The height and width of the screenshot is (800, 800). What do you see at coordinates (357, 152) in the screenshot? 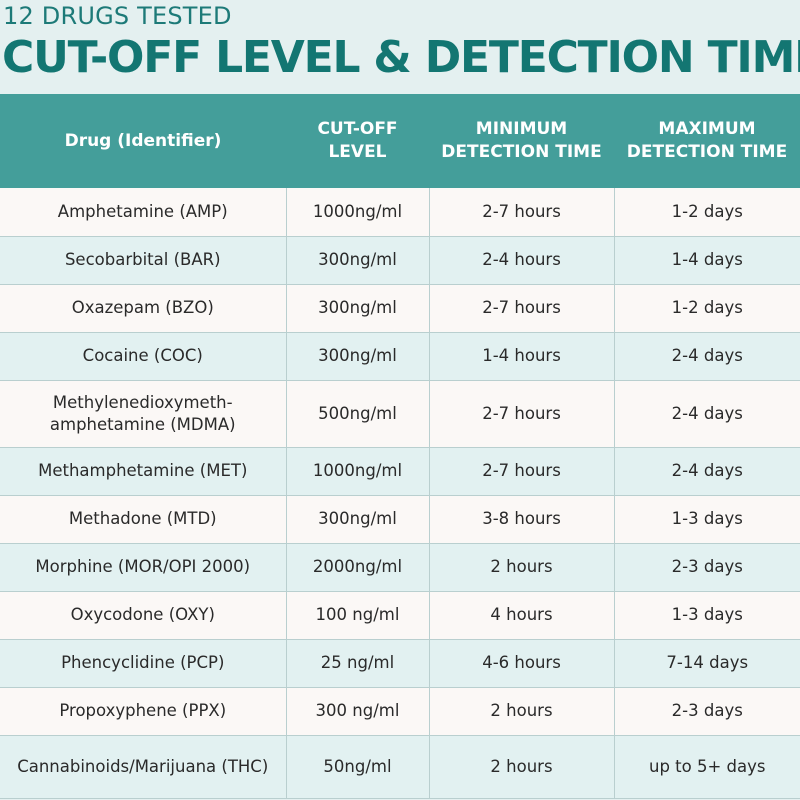
I see `column-header-label: LEVEL` at bounding box center [357, 152].